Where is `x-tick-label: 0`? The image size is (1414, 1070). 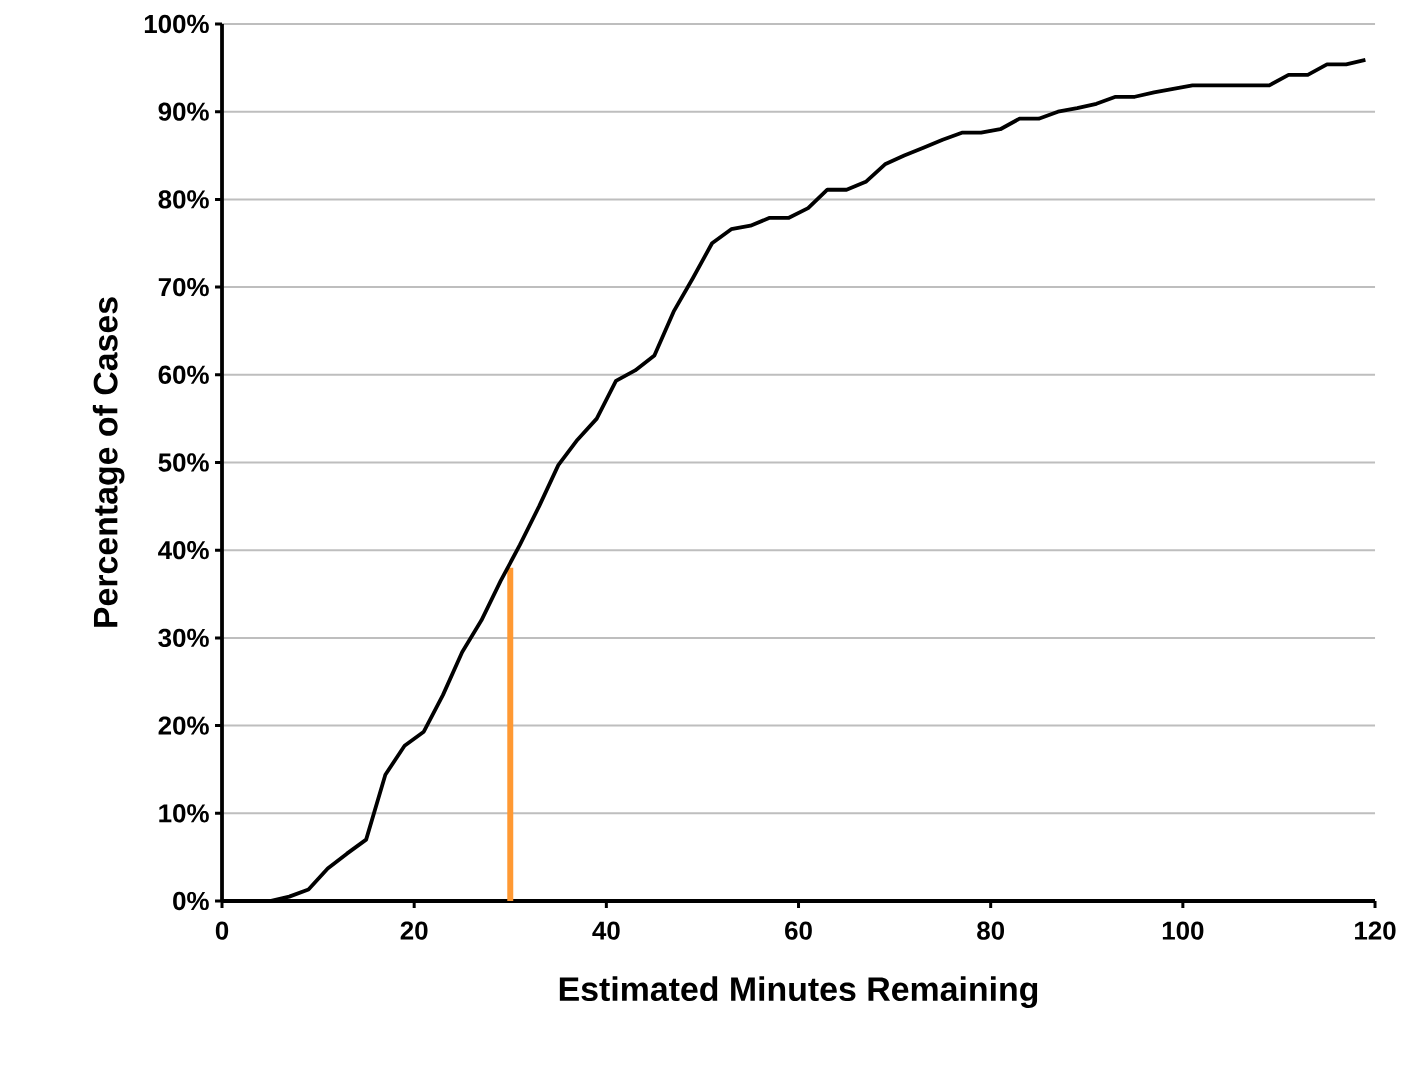 x-tick-label: 0 is located at coordinates (222, 930).